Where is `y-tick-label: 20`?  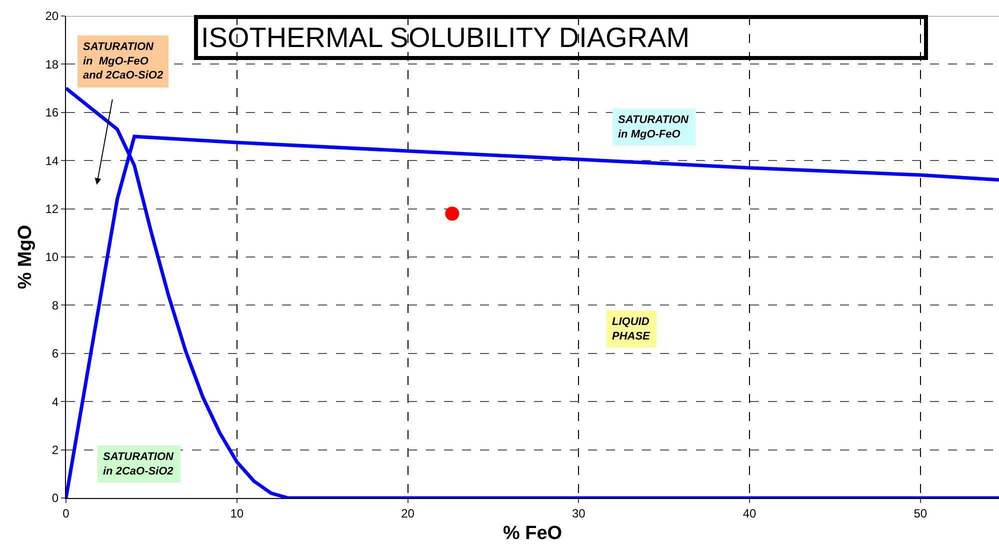
y-tick-label: 20 is located at coordinates (52, 16).